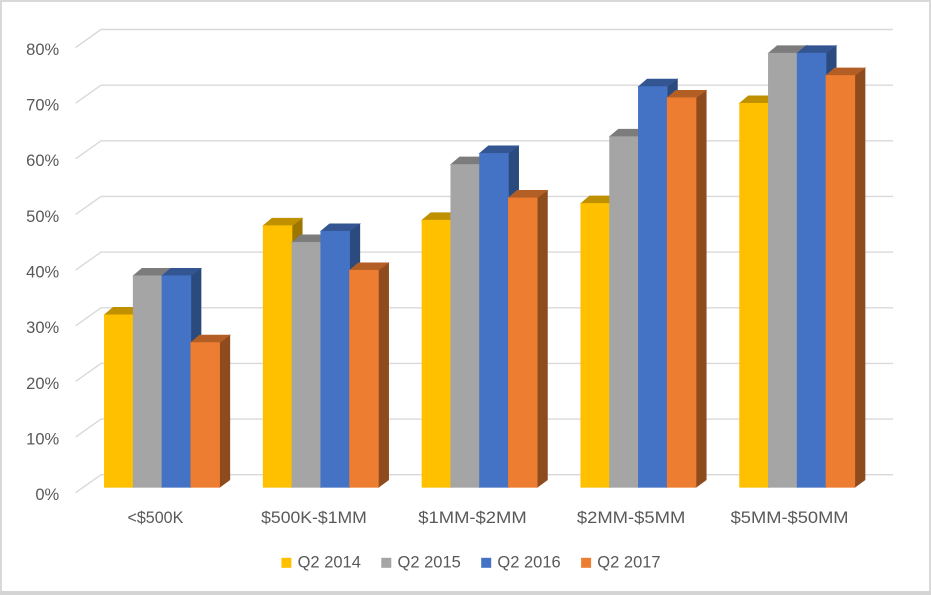 The image size is (931, 595). I want to click on svg-text: <$500K, so click(156, 518).